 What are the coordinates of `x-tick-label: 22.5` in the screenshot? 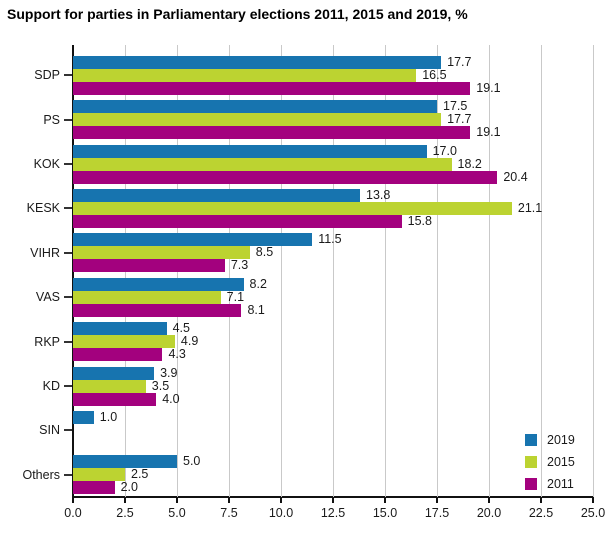 It's located at (541, 513).